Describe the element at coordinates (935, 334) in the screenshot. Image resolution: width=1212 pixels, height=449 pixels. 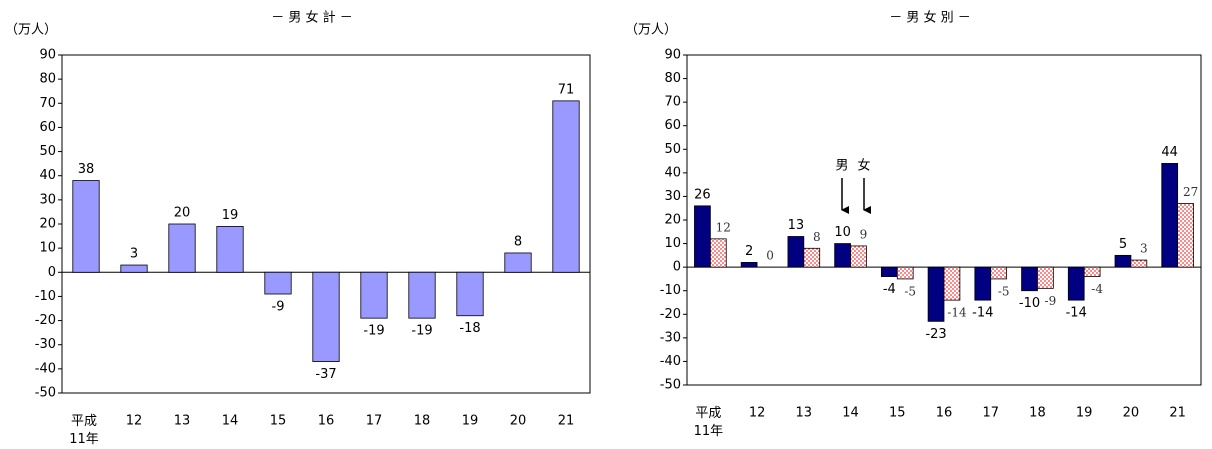
I see `data-label: -23` at that location.